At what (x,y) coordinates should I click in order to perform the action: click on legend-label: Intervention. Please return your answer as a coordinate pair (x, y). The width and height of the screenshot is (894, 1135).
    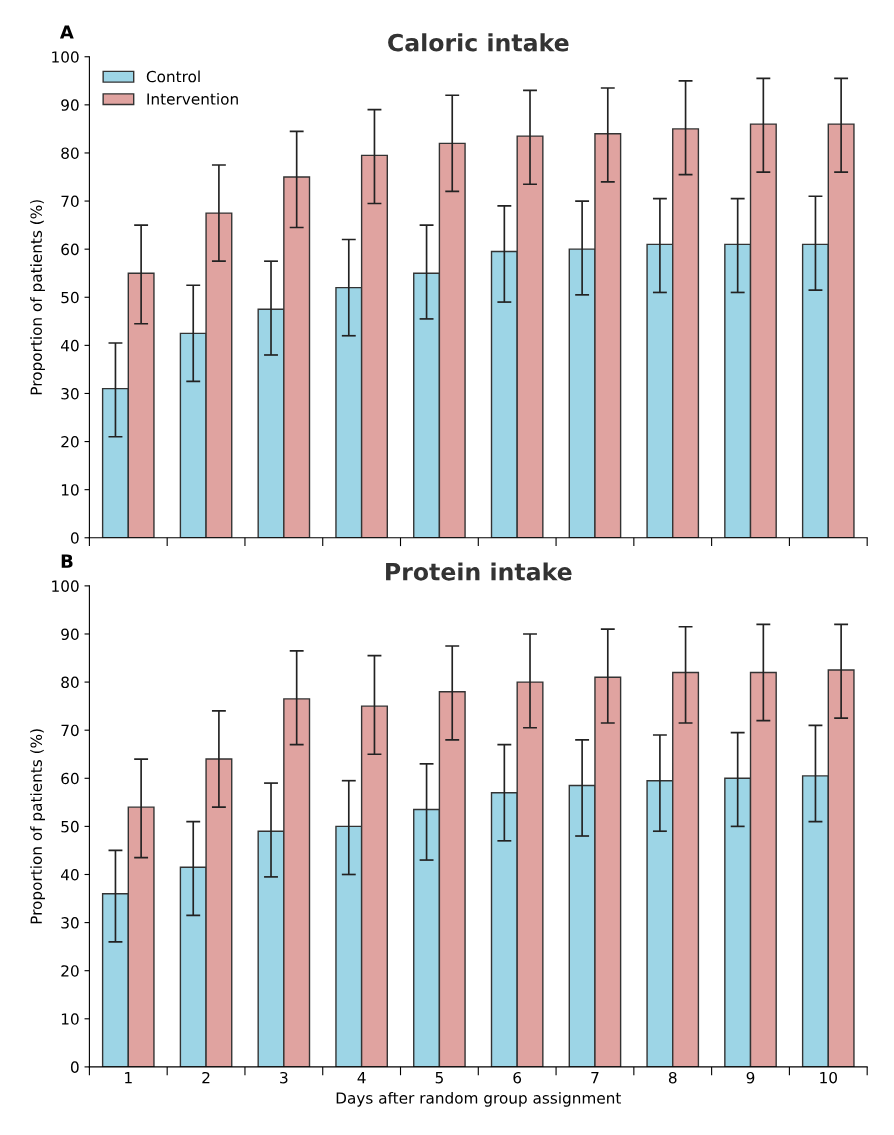
    Looking at the image, I should click on (192, 98).